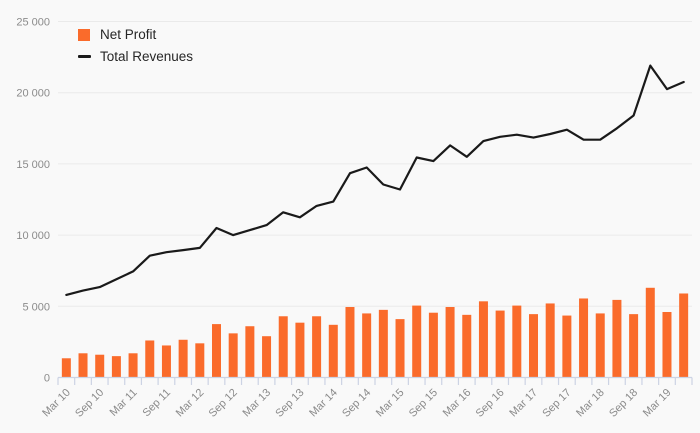  I want to click on x-axis-label: Mar 10, so click(56, 403).